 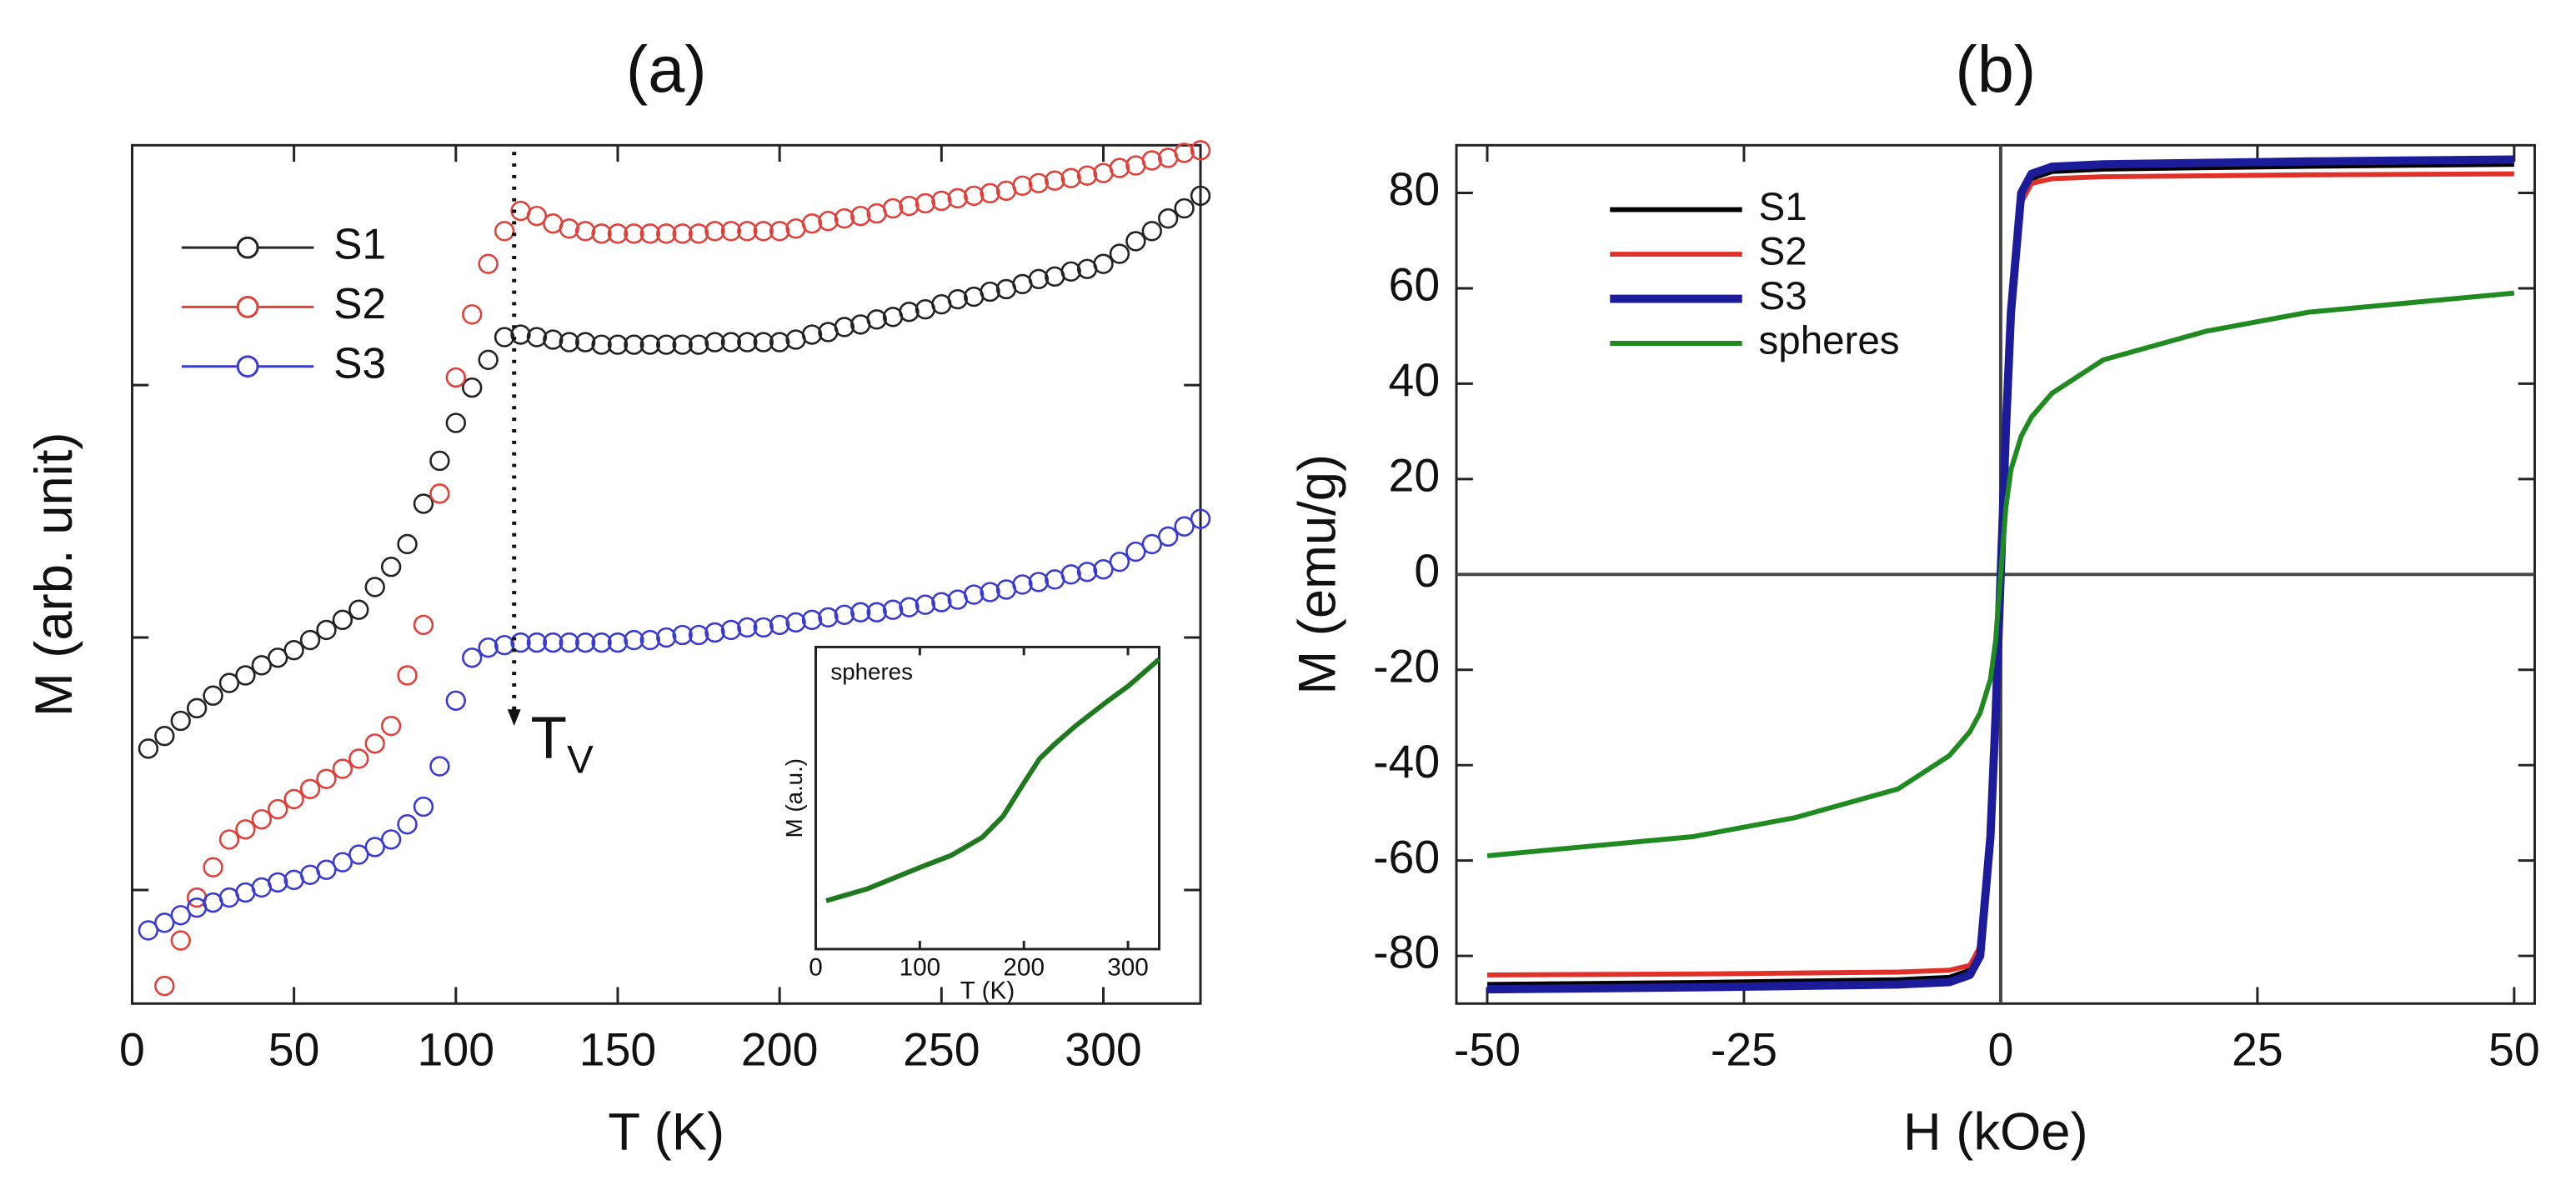 I want to click on inset-label: spheres, so click(x=871, y=671).